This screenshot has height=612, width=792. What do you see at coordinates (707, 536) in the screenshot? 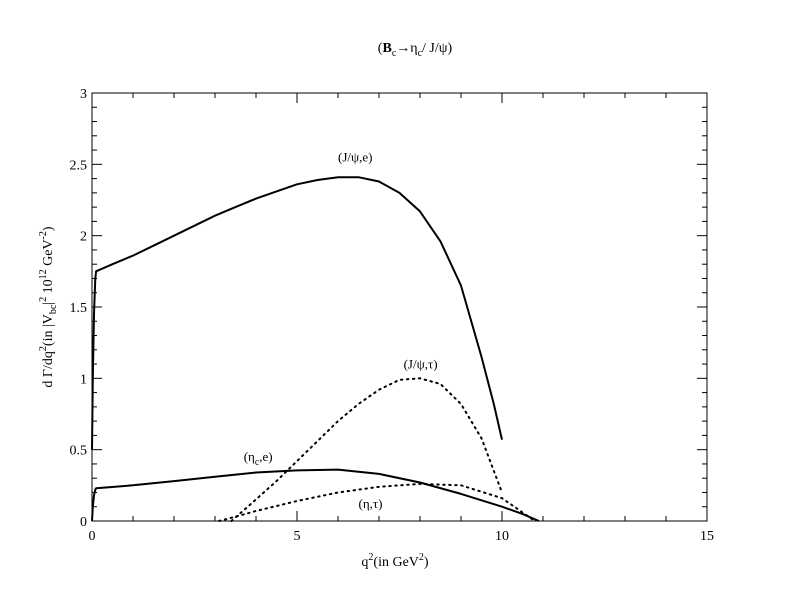
I see `x-tick-label: 15` at bounding box center [707, 536].